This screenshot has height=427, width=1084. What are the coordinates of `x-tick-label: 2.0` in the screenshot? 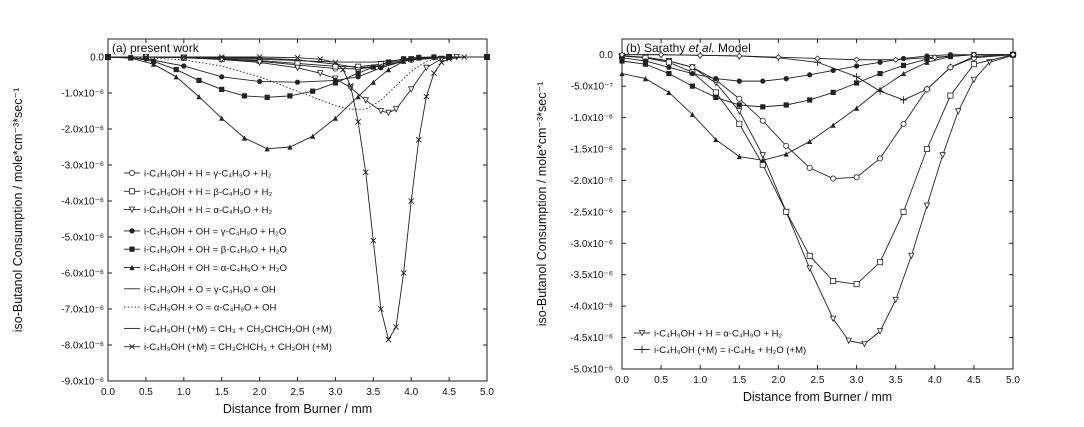 It's located at (778, 380).